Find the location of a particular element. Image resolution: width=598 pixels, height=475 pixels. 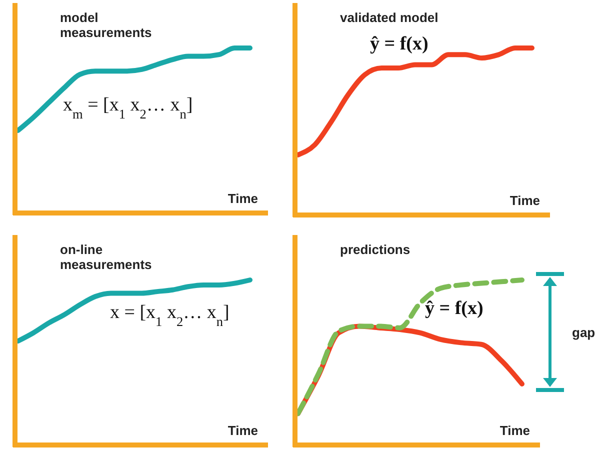

chart-title: validated model is located at coordinates (389, 17).